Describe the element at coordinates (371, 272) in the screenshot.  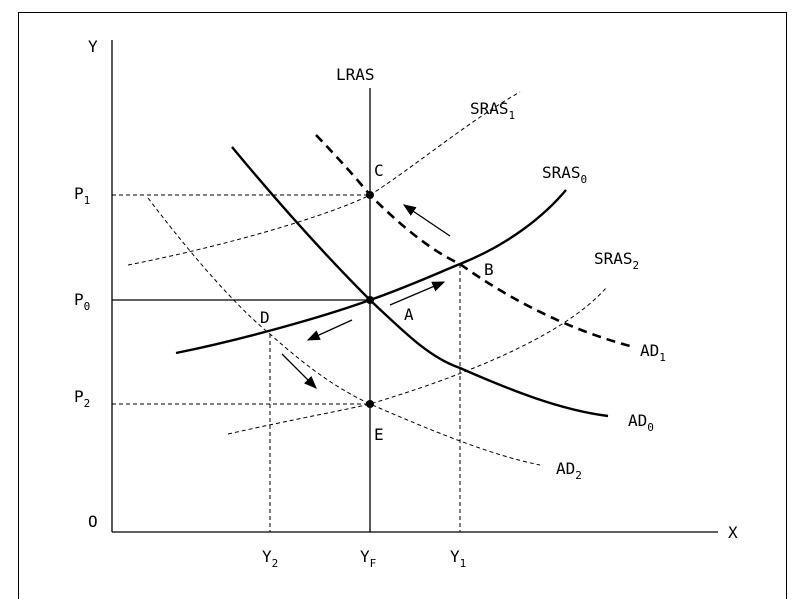
I see `sras0-curve` at that location.